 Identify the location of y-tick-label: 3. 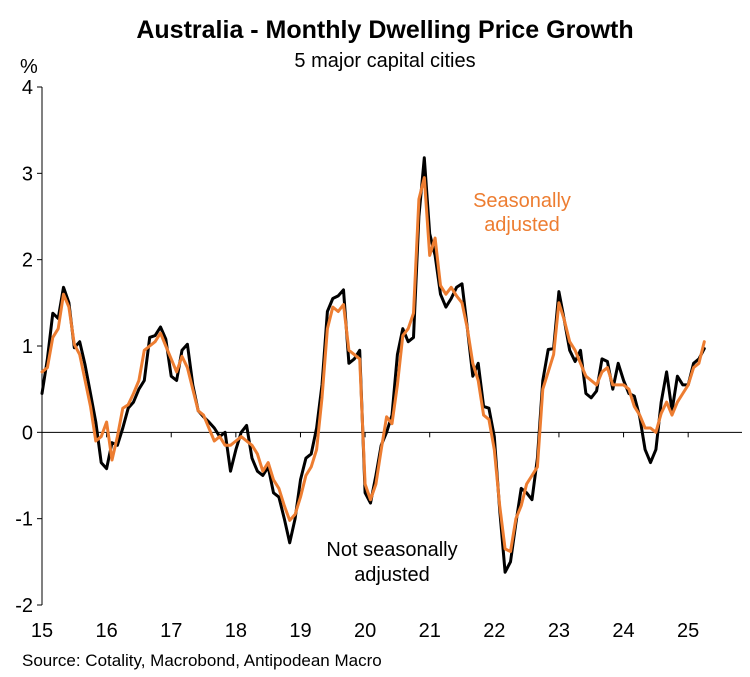
(27, 174).